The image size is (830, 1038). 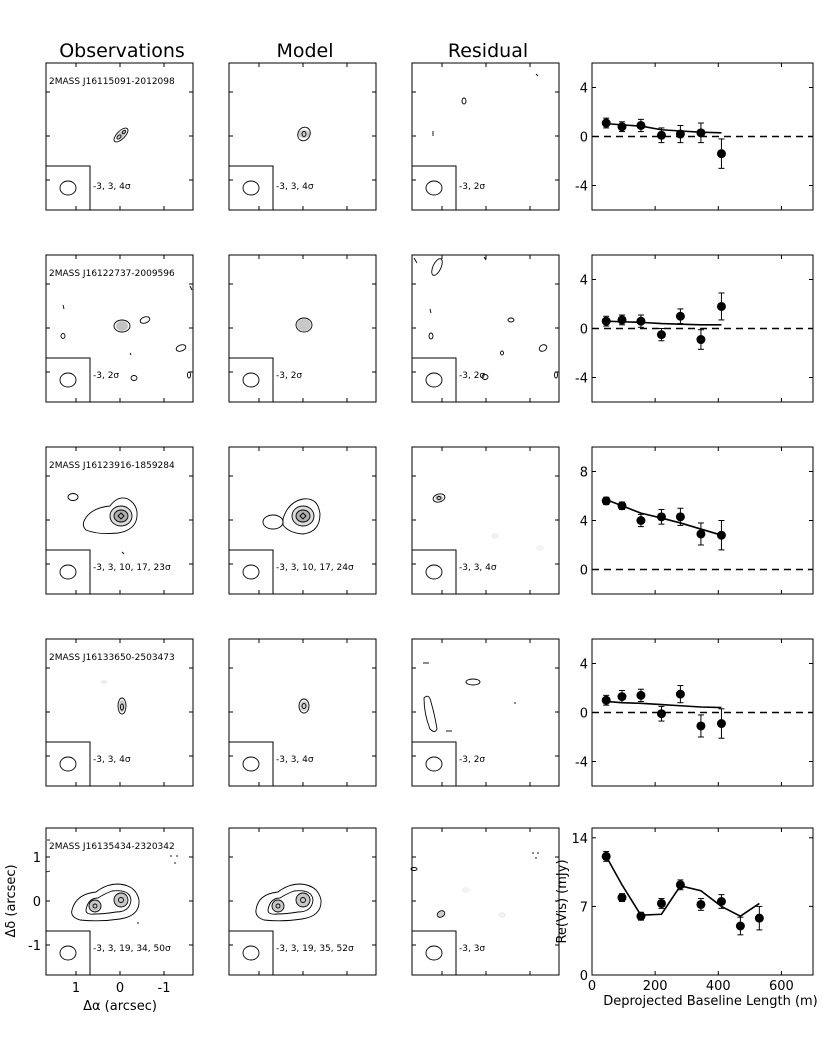 What do you see at coordinates (710, 1001) in the screenshot?
I see `x-axis-label: Deprojected Baseline Length (m)` at bounding box center [710, 1001].